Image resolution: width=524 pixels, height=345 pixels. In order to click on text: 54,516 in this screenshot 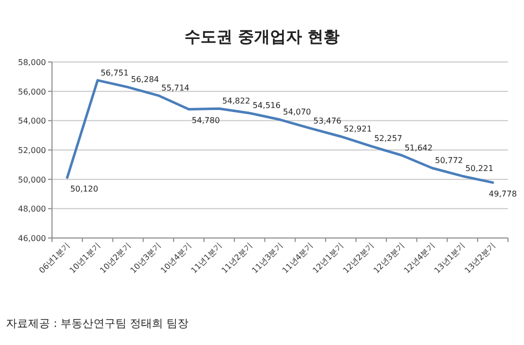, I will do `click(266, 105)`.